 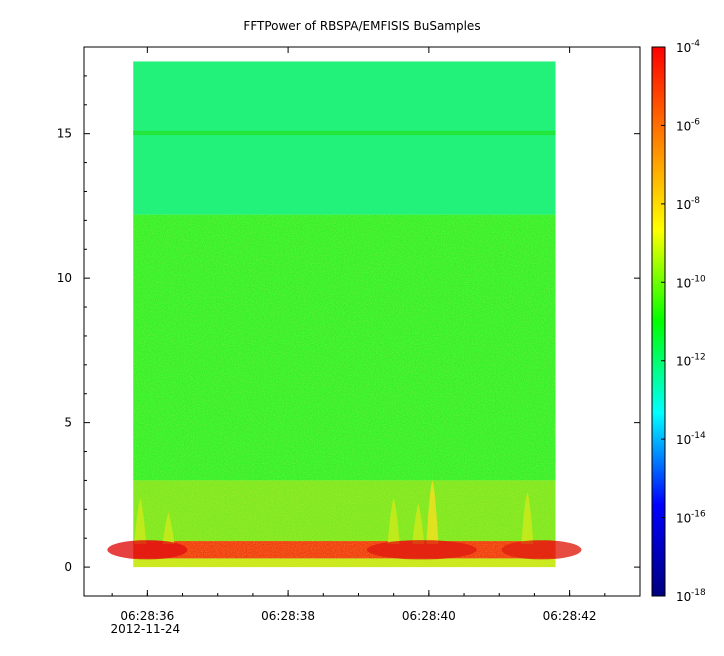 I want to click on y-tick-label: 5, so click(x=68, y=423).